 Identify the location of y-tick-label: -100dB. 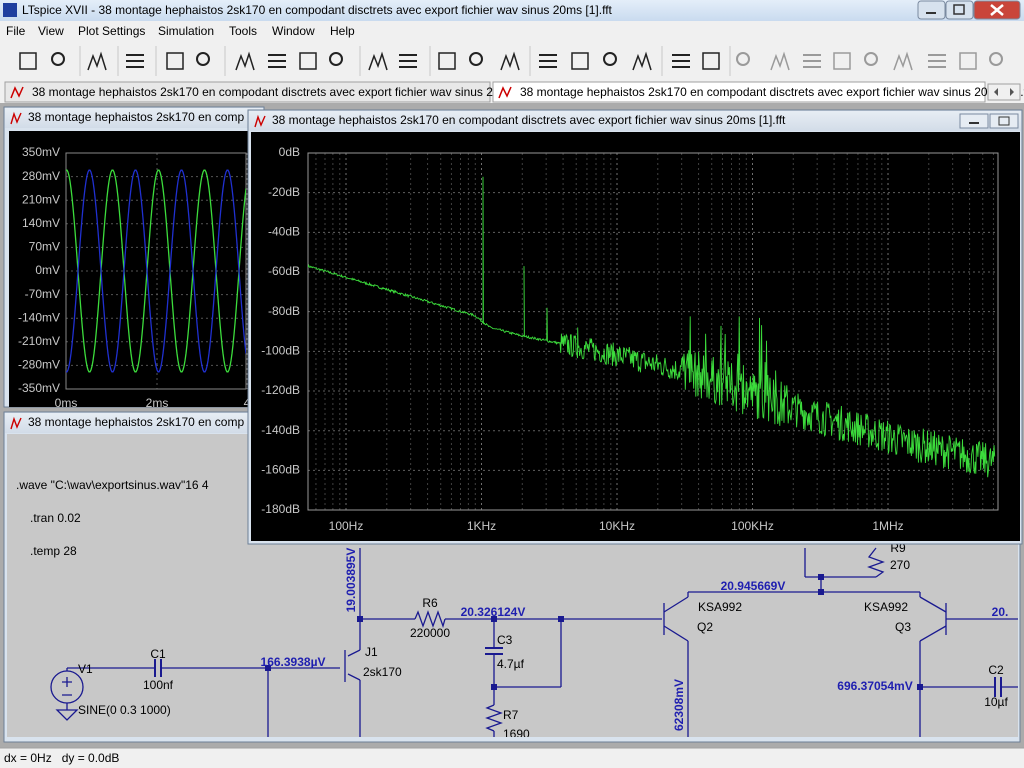
(280, 351).